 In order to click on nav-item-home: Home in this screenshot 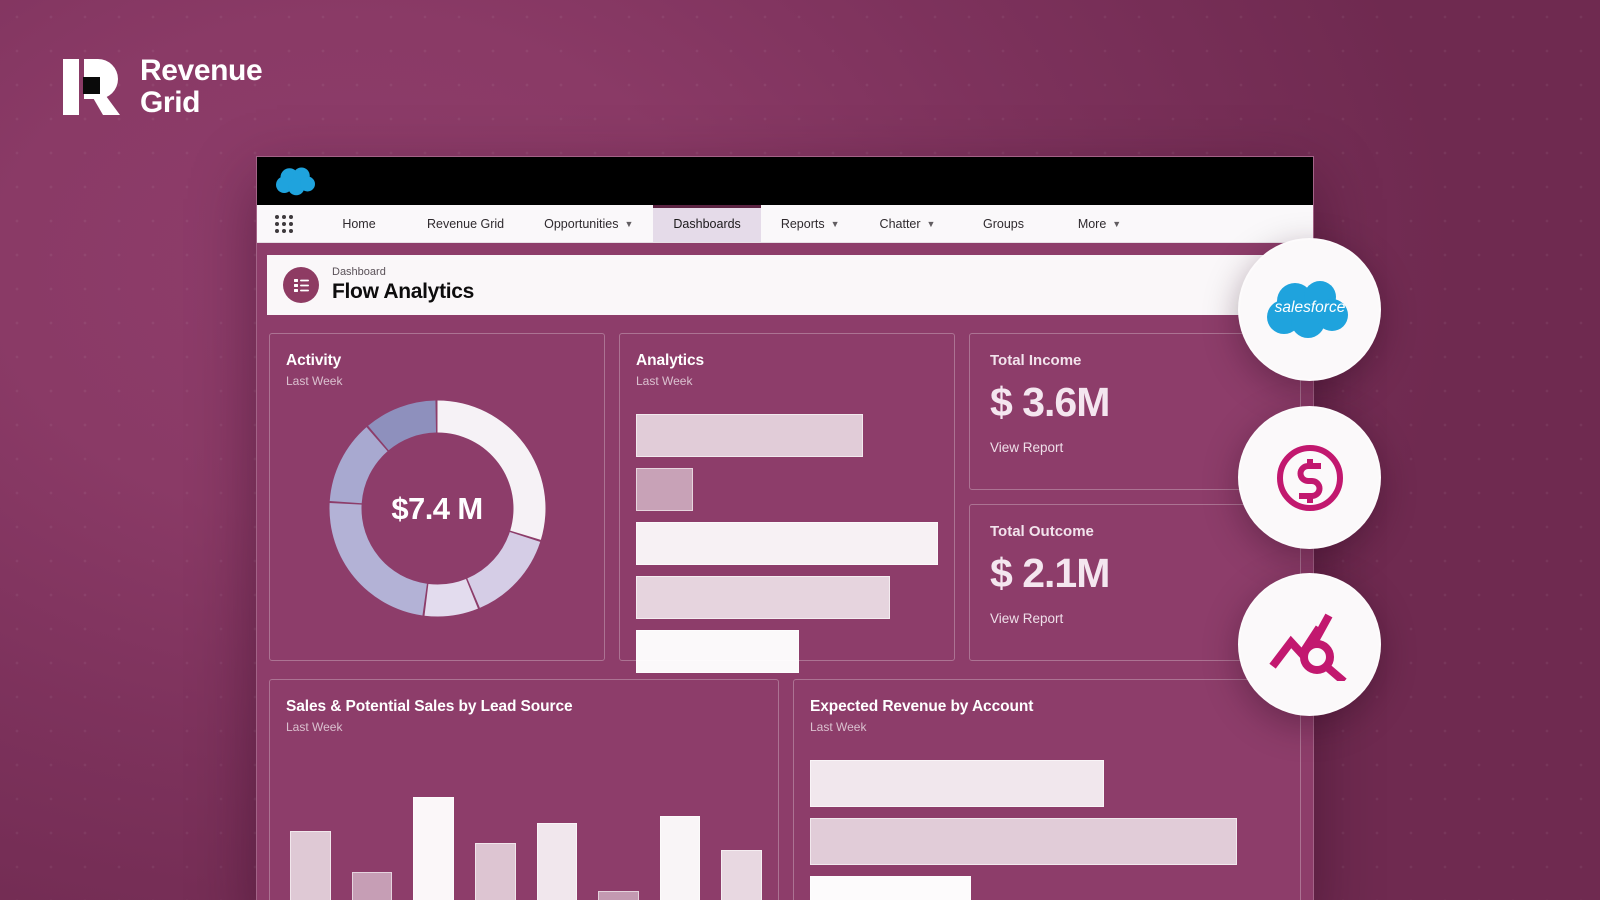, I will do `click(359, 223)`.